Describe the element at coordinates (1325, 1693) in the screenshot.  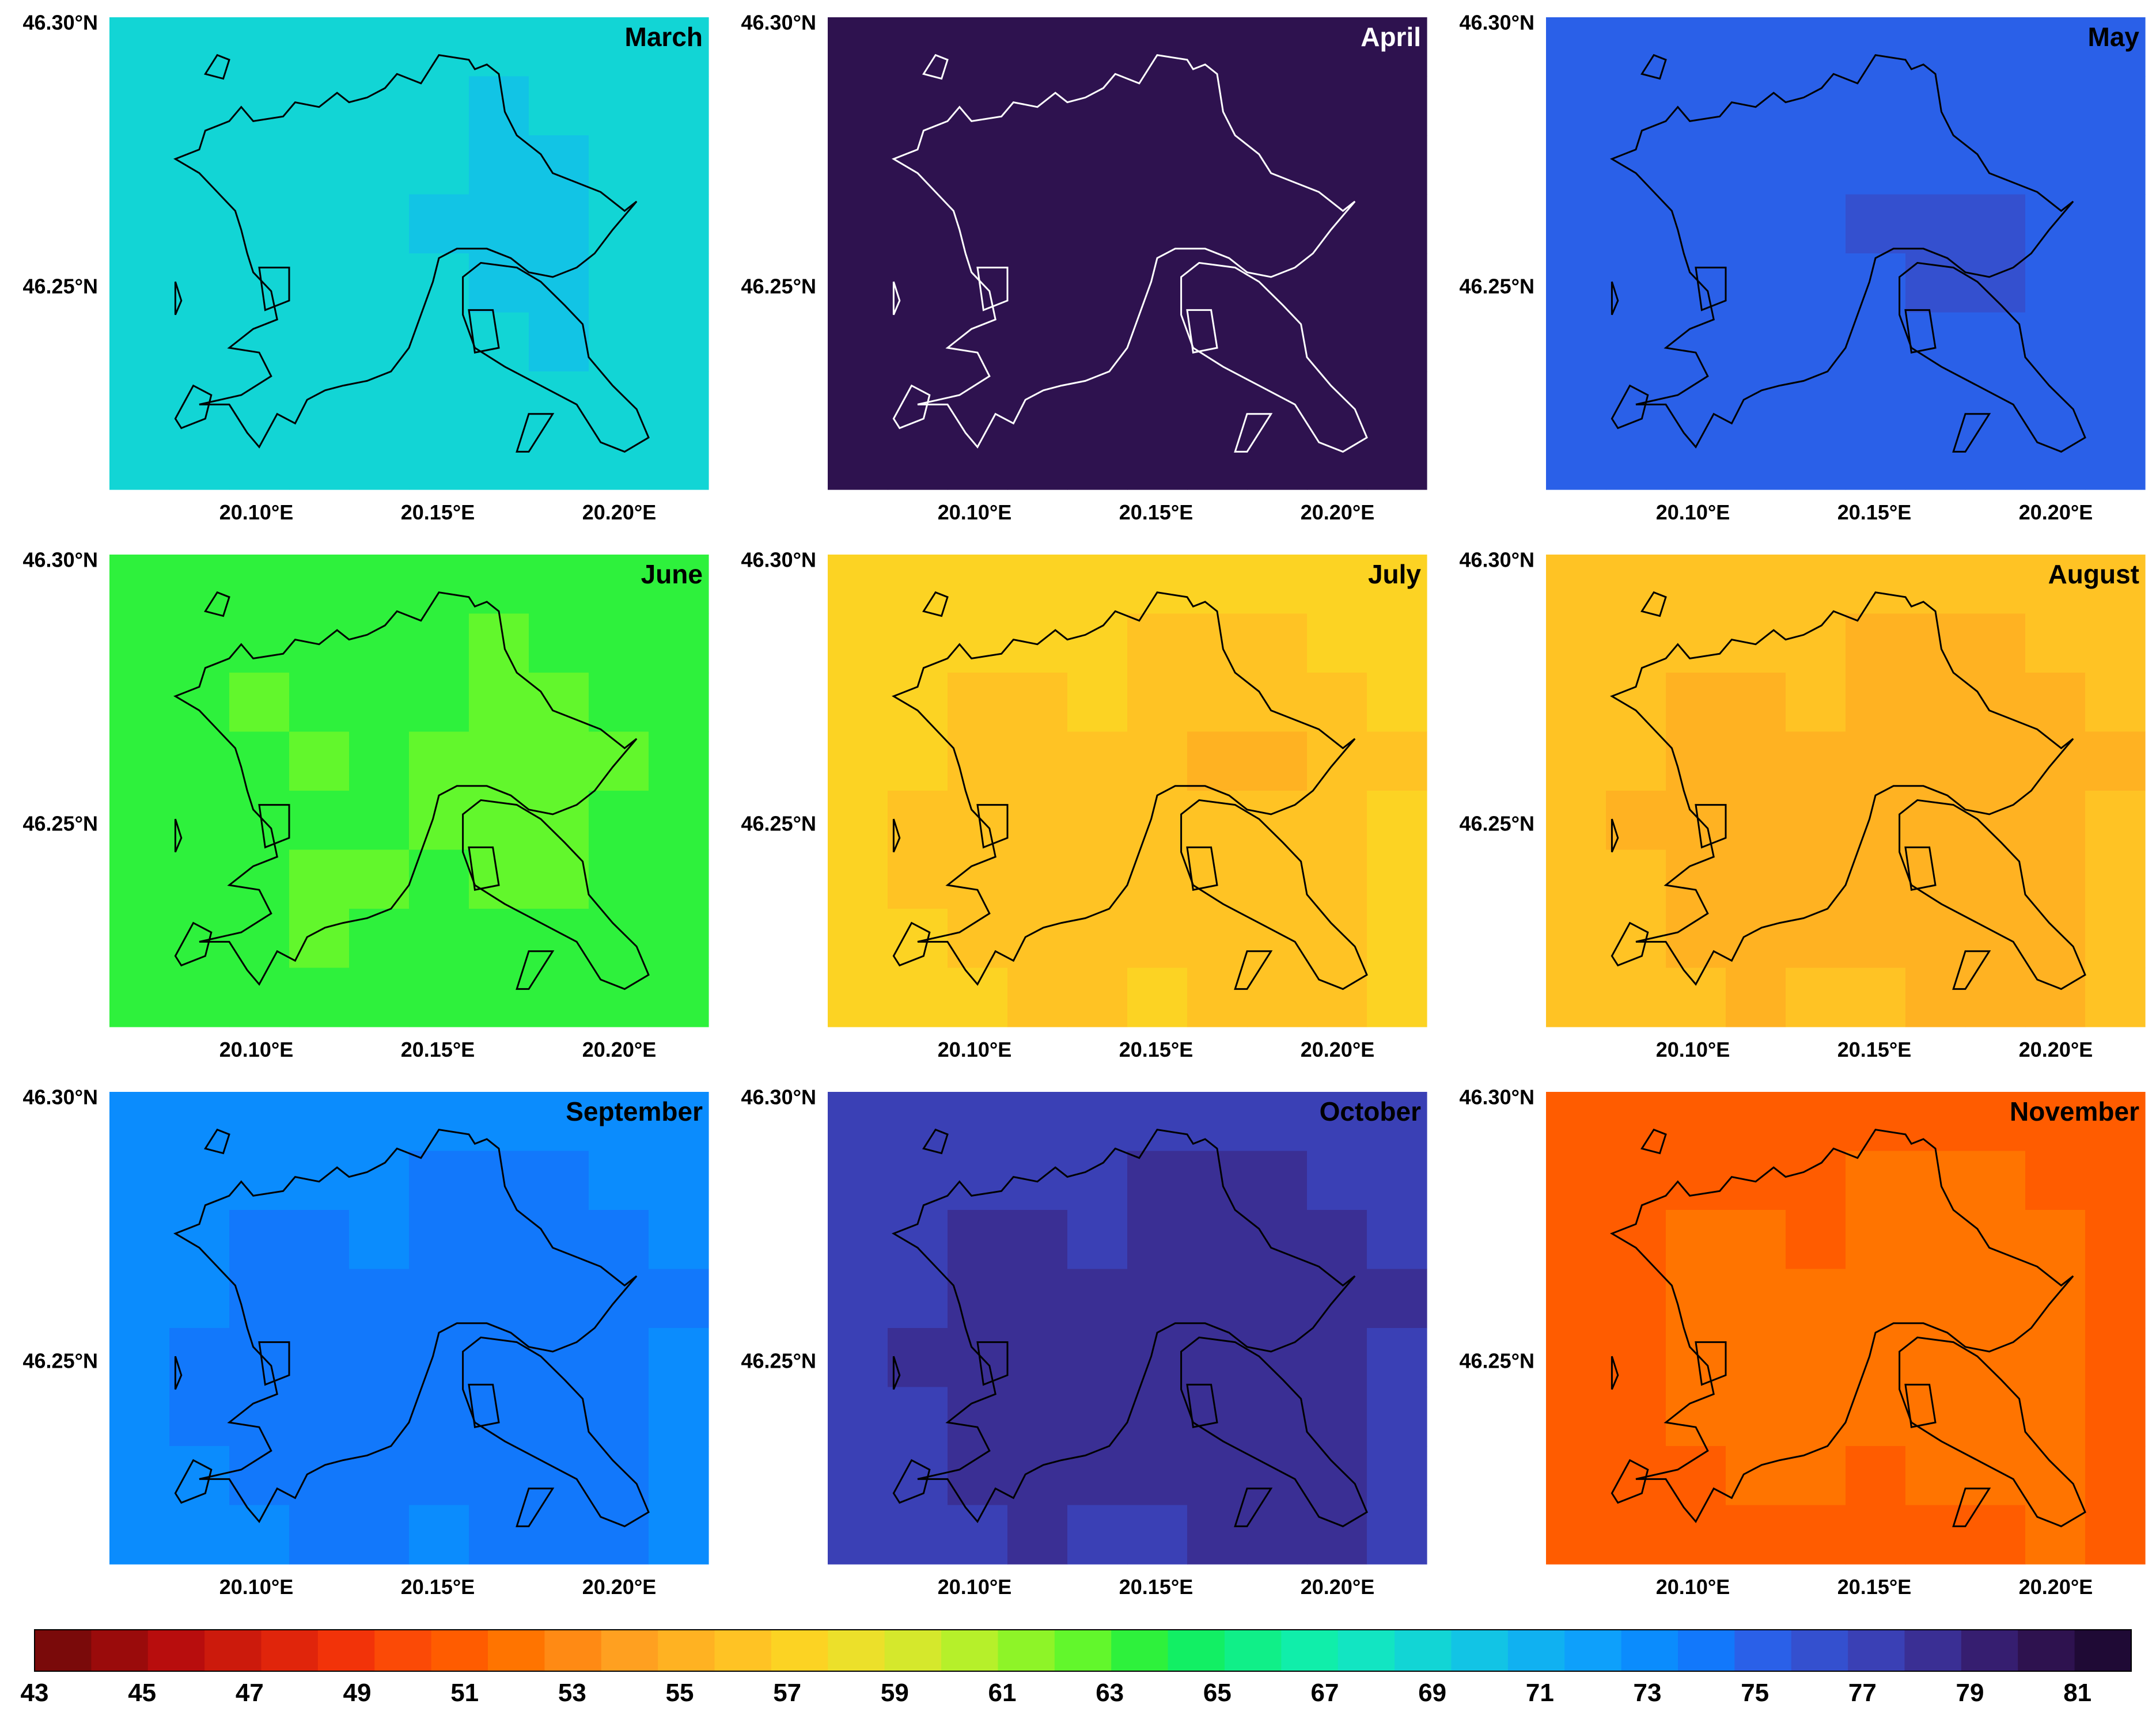
I see `colorbar-tick-label: 67` at that location.